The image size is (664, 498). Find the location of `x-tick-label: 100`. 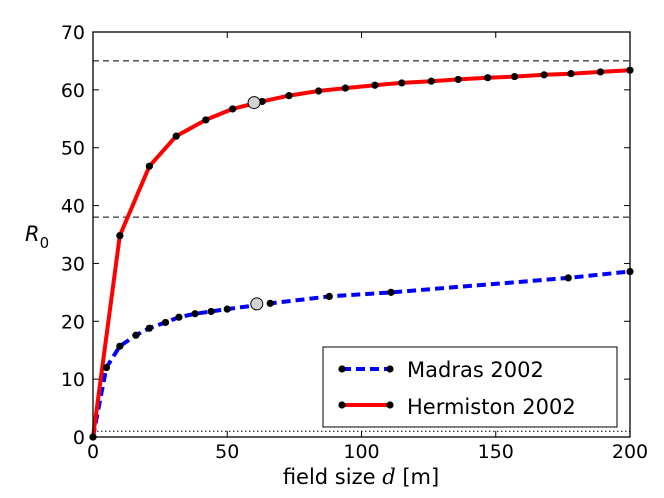

x-tick-label: 100 is located at coordinates (361, 452).